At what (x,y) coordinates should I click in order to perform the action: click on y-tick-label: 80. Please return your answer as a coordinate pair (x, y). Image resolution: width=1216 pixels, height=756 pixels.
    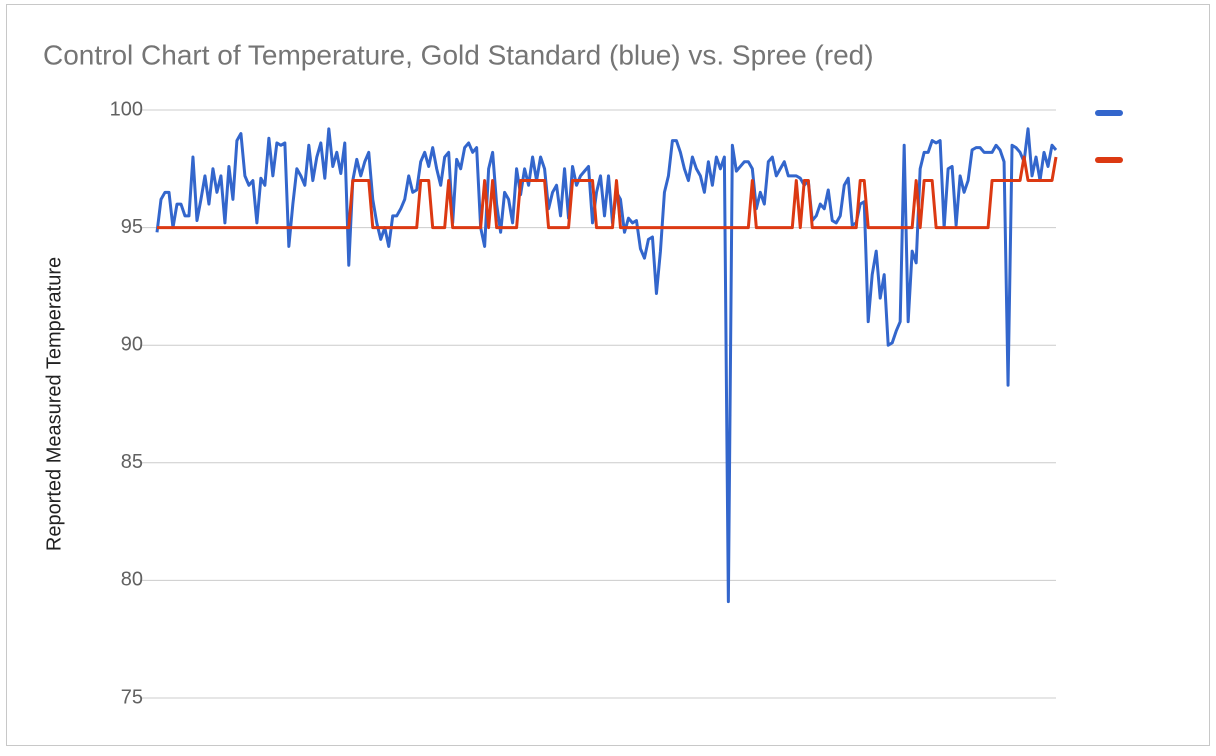
    Looking at the image, I should click on (132, 580).